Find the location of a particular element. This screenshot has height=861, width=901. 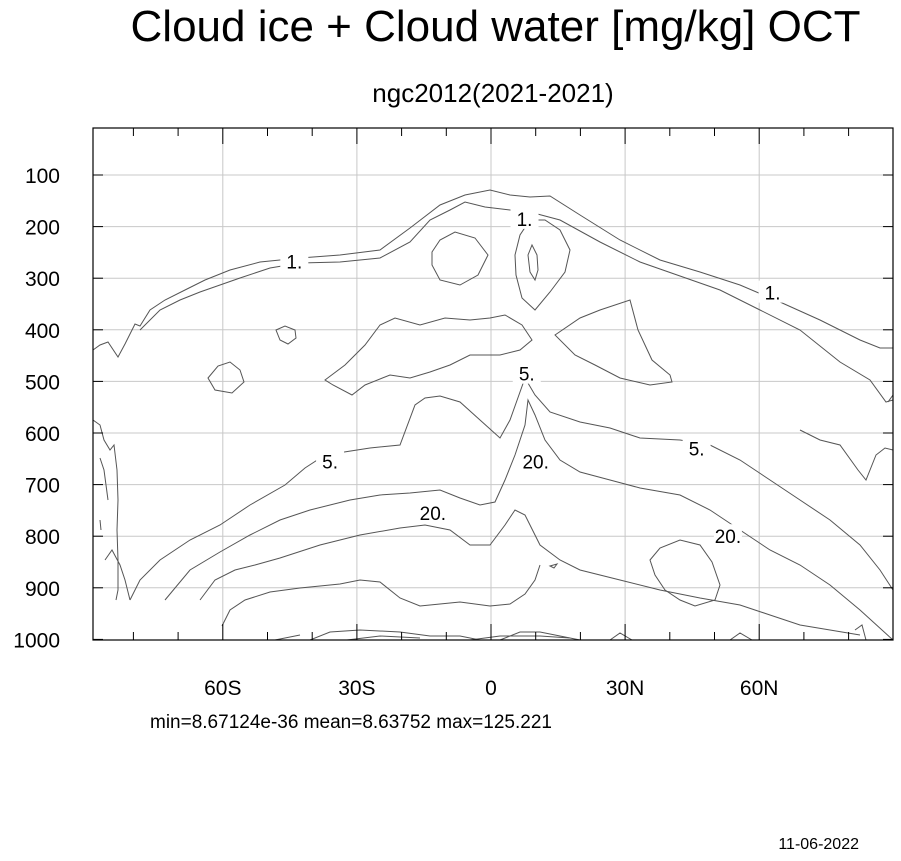

x-tick-label: 30S is located at coordinates (356, 688).